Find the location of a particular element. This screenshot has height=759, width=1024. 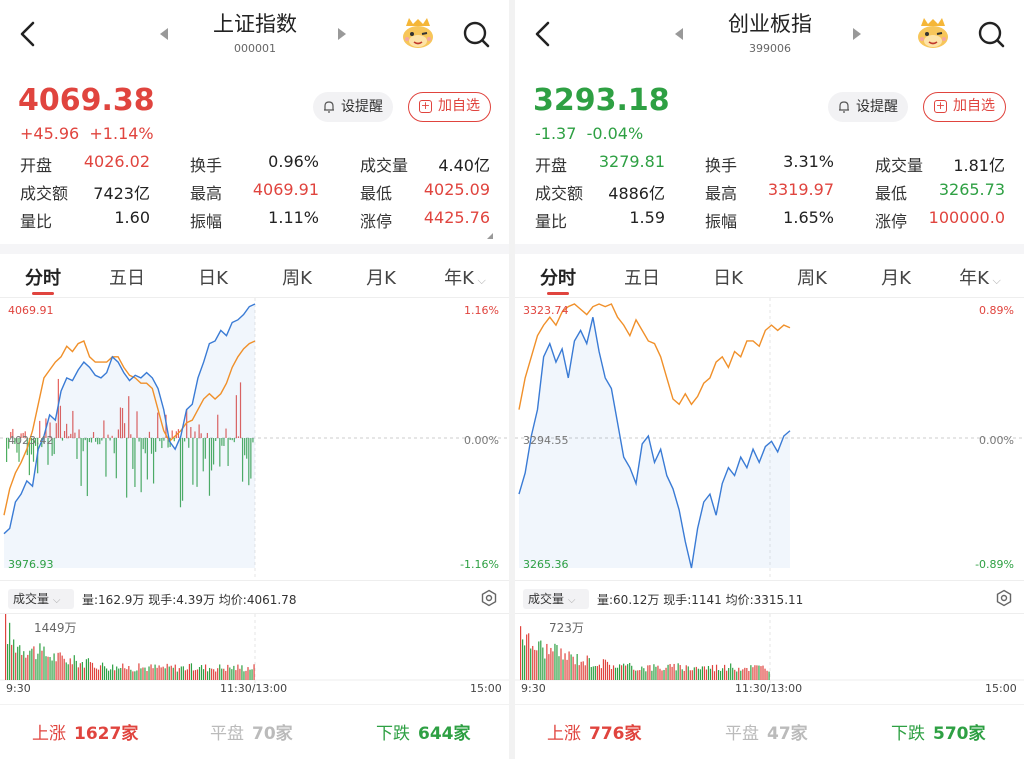

volume-info: 量:60.12万 现手:1141 均价:3315.11 is located at coordinates (700, 600).